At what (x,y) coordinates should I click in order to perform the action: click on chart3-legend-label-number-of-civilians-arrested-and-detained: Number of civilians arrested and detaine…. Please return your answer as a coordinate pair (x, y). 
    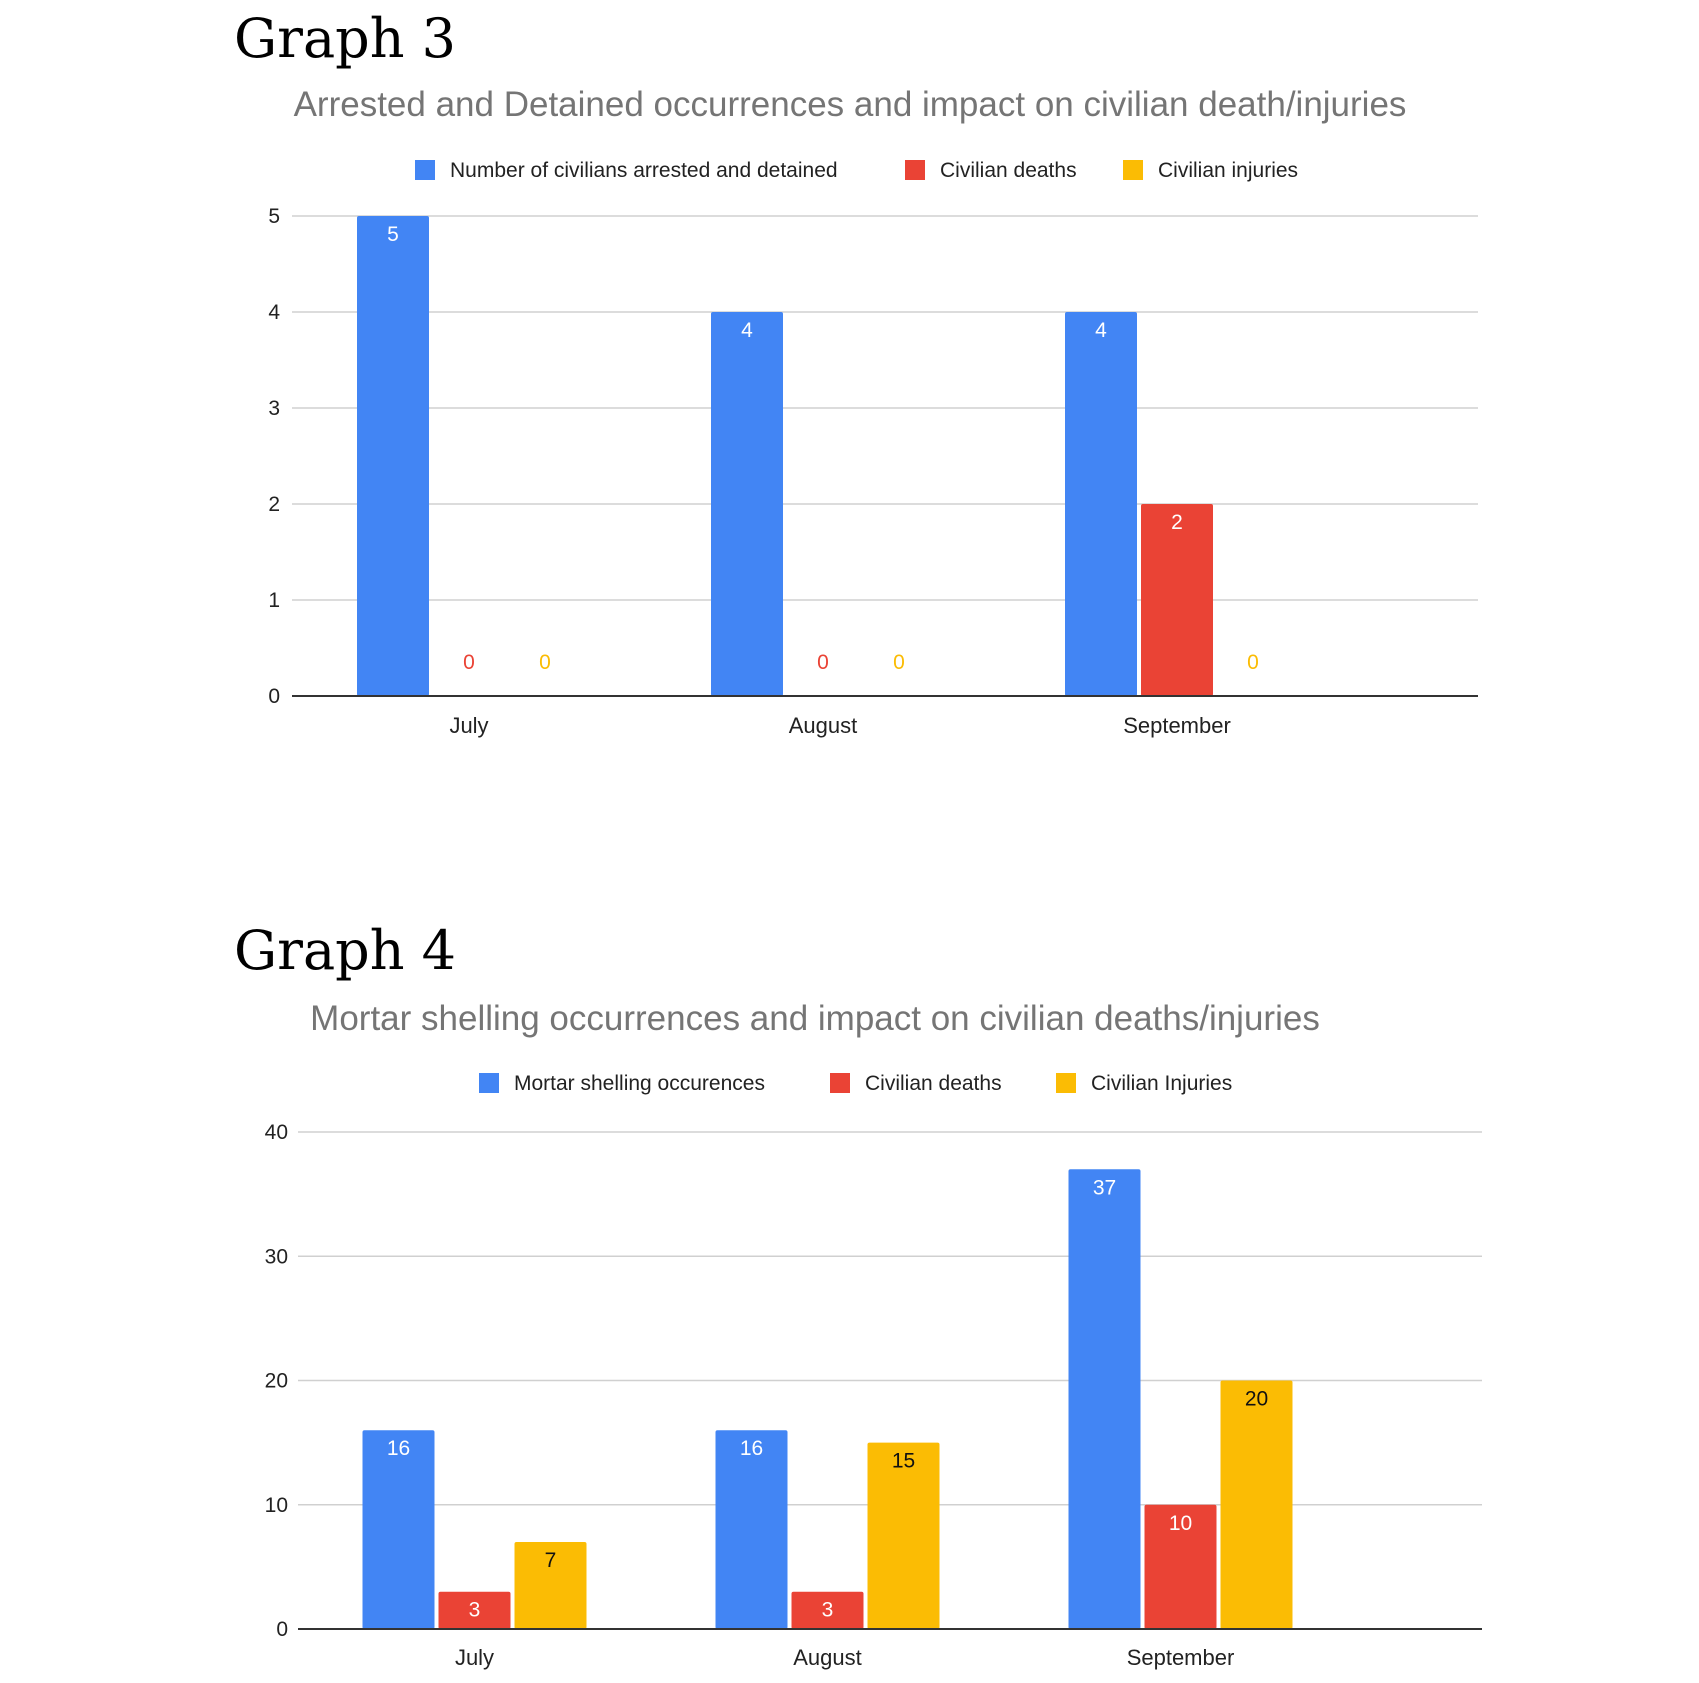
    Looking at the image, I should click on (644, 170).